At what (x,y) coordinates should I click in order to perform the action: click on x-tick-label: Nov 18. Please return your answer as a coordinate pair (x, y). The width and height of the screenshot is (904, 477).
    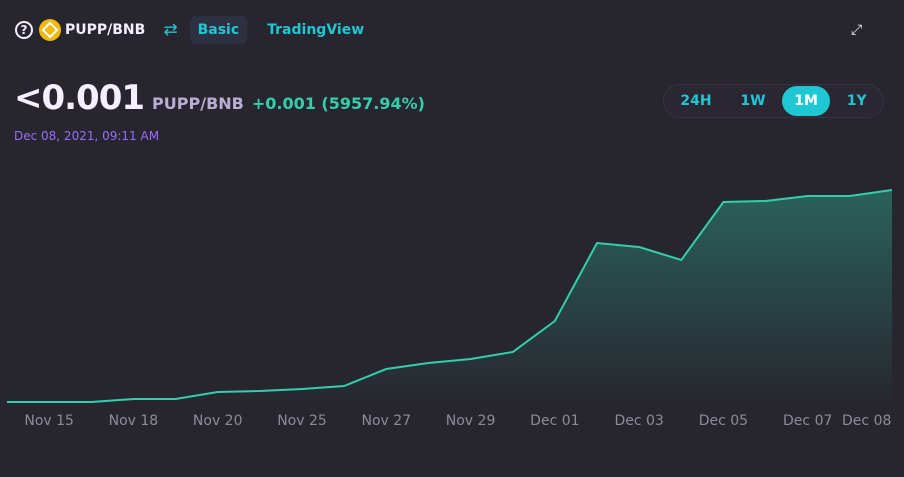
    Looking at the image, I should click on (134, 421).